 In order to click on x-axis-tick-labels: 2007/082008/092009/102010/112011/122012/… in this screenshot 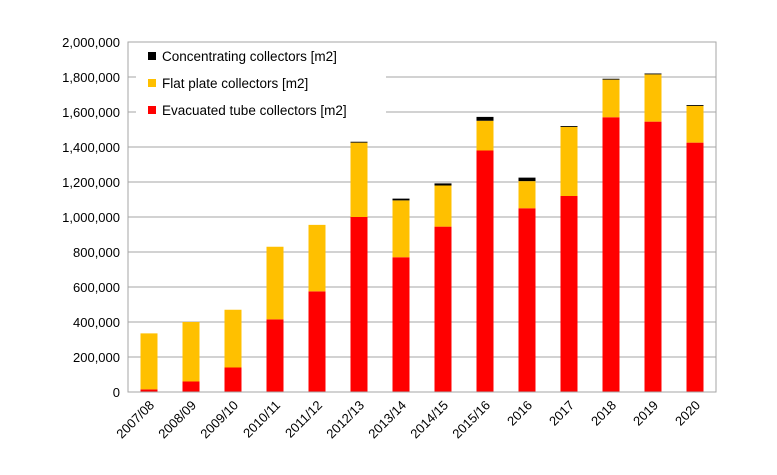, I will do `click(408, 420)`.